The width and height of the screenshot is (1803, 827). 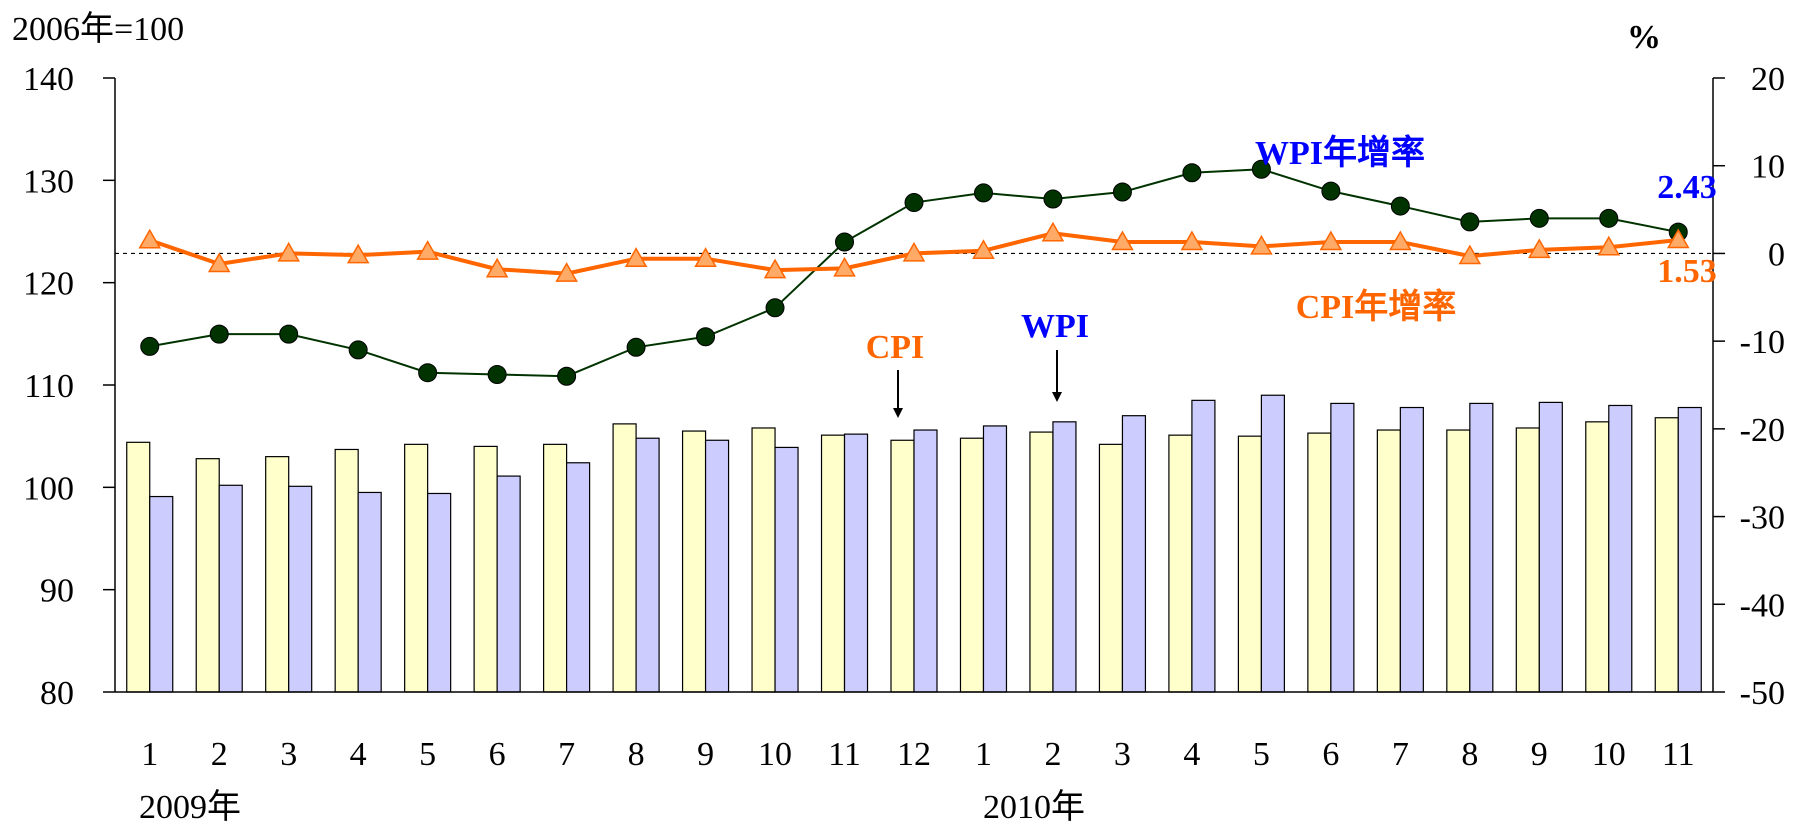 What do you see at coordinates (1762, 518) in the screenshot?
I see `right-tick-label: -30` at bounding box center [1762, 518].